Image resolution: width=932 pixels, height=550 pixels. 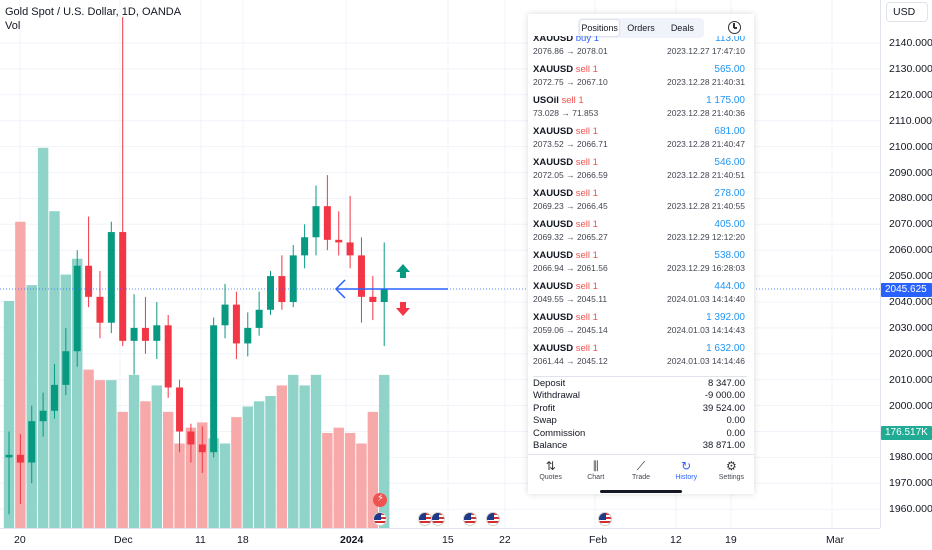 What do you see at coordinates (641, 491) in the screenshot?
I see `home-indicator` at bounding box center [641, 491].